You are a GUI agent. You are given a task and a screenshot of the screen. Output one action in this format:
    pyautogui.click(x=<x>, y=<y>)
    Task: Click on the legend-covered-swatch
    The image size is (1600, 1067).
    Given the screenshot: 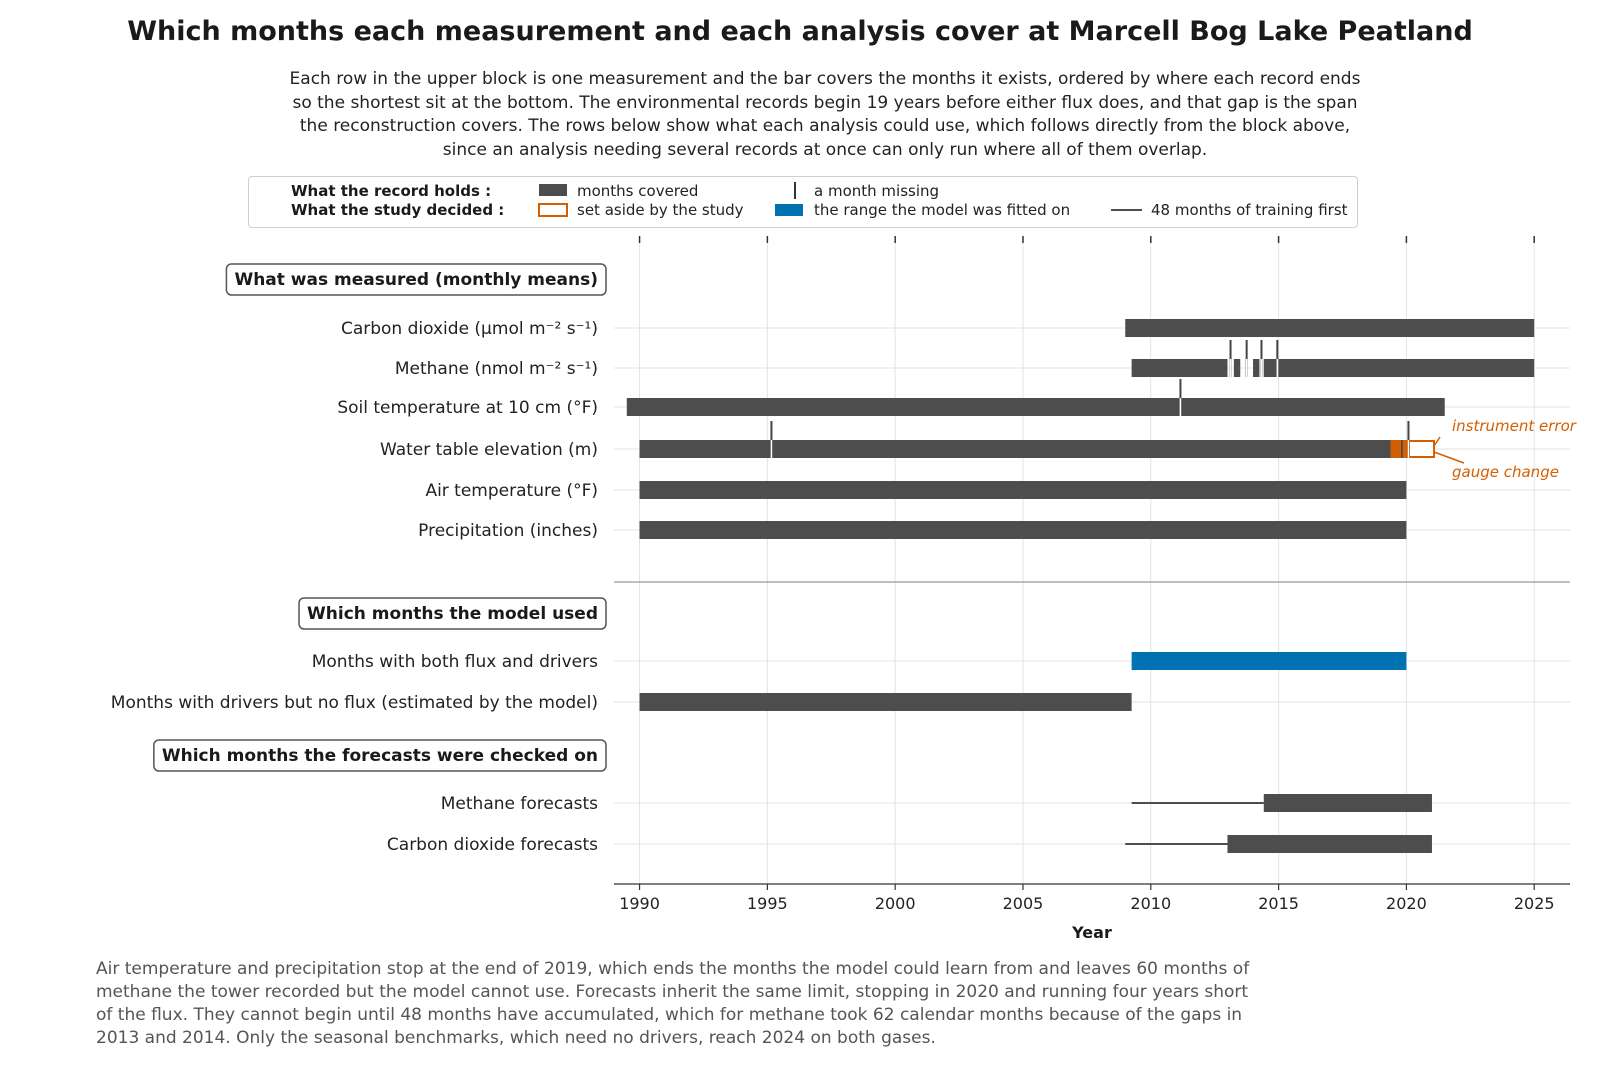 What is the action you would take?
    pyautogui.click(x=553, y=190)
    